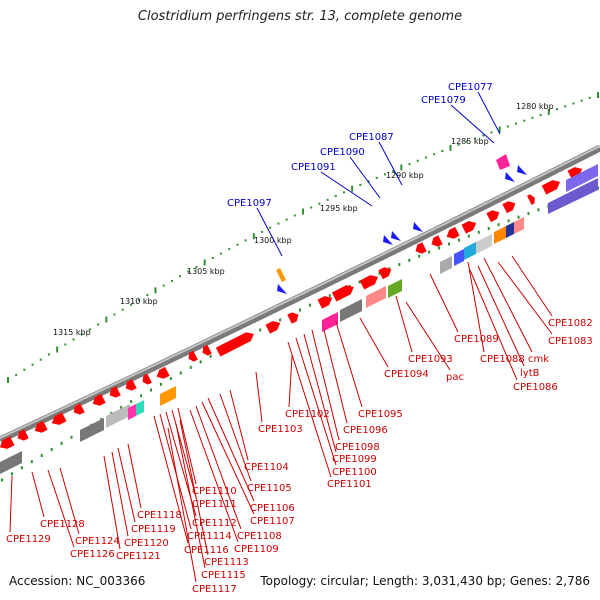 The image size is (600, 600). What do you see at coordinates (272, 508) in the screenshot?
I see `gene-label: CPE1106` at bounding box center [272, 508].